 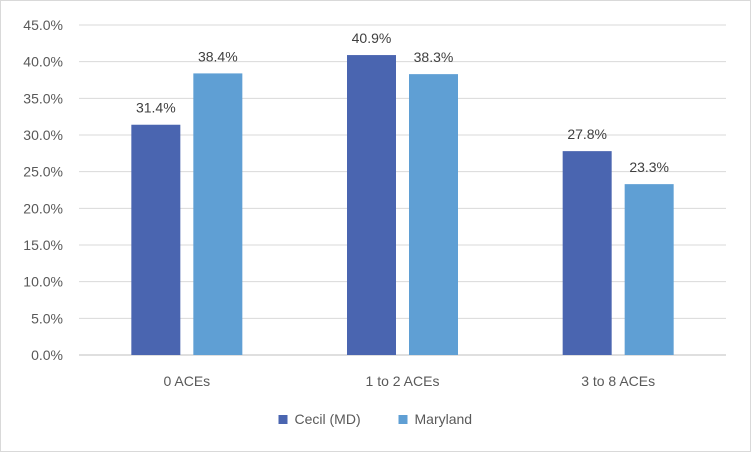 What do you see at coordinates (47, 318) in the screenshot?
I see `y-tick-label: 5.0%` at bounding box center [47, 318].